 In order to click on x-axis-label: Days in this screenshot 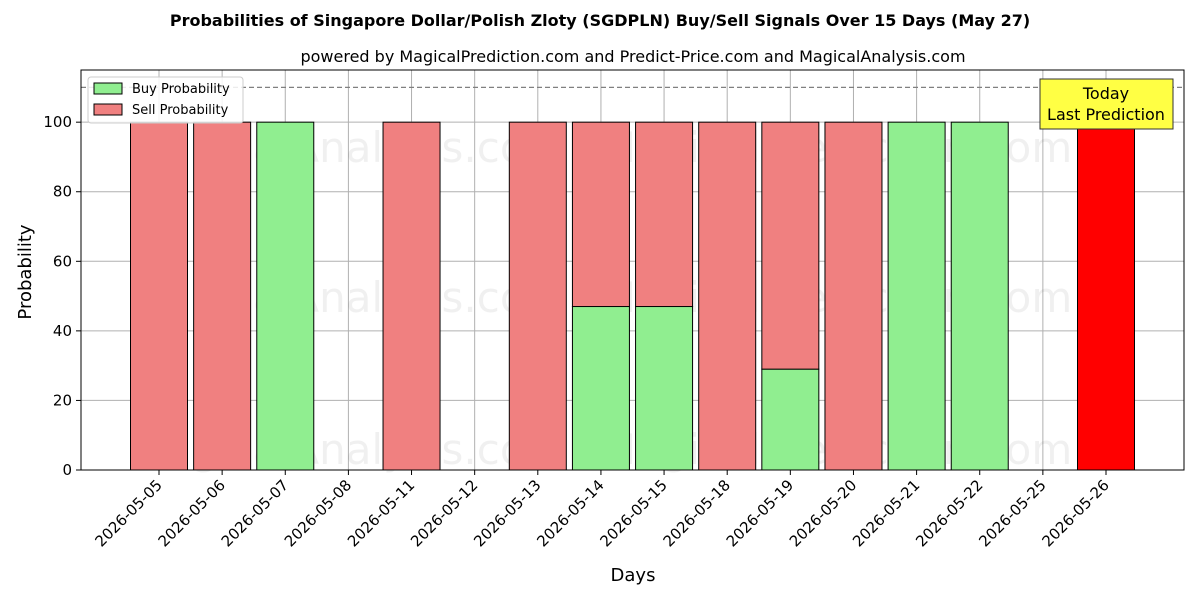, I will do `click(633, 575)`.